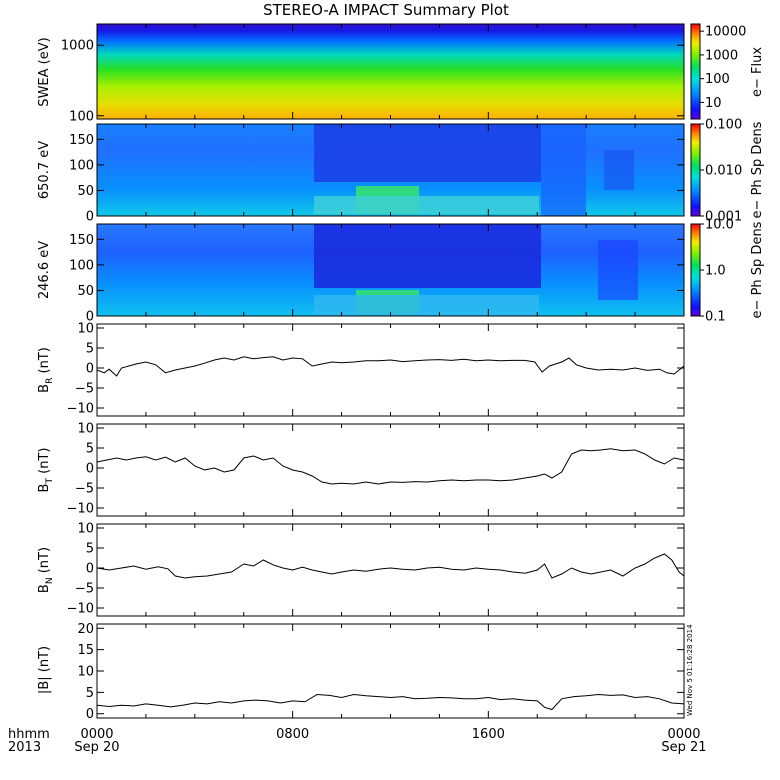  I want to click on bt-y-tick-label: −5, so click(84, 489).